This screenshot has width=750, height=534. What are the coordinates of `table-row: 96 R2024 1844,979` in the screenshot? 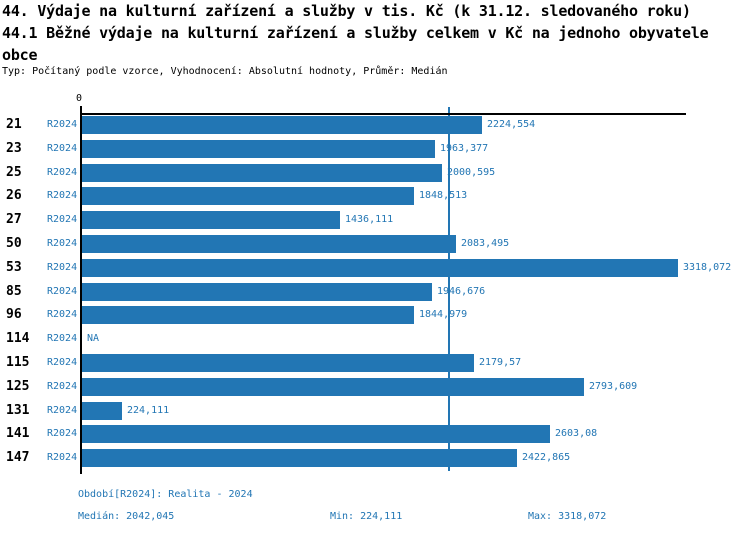 It's located at (375, 315).